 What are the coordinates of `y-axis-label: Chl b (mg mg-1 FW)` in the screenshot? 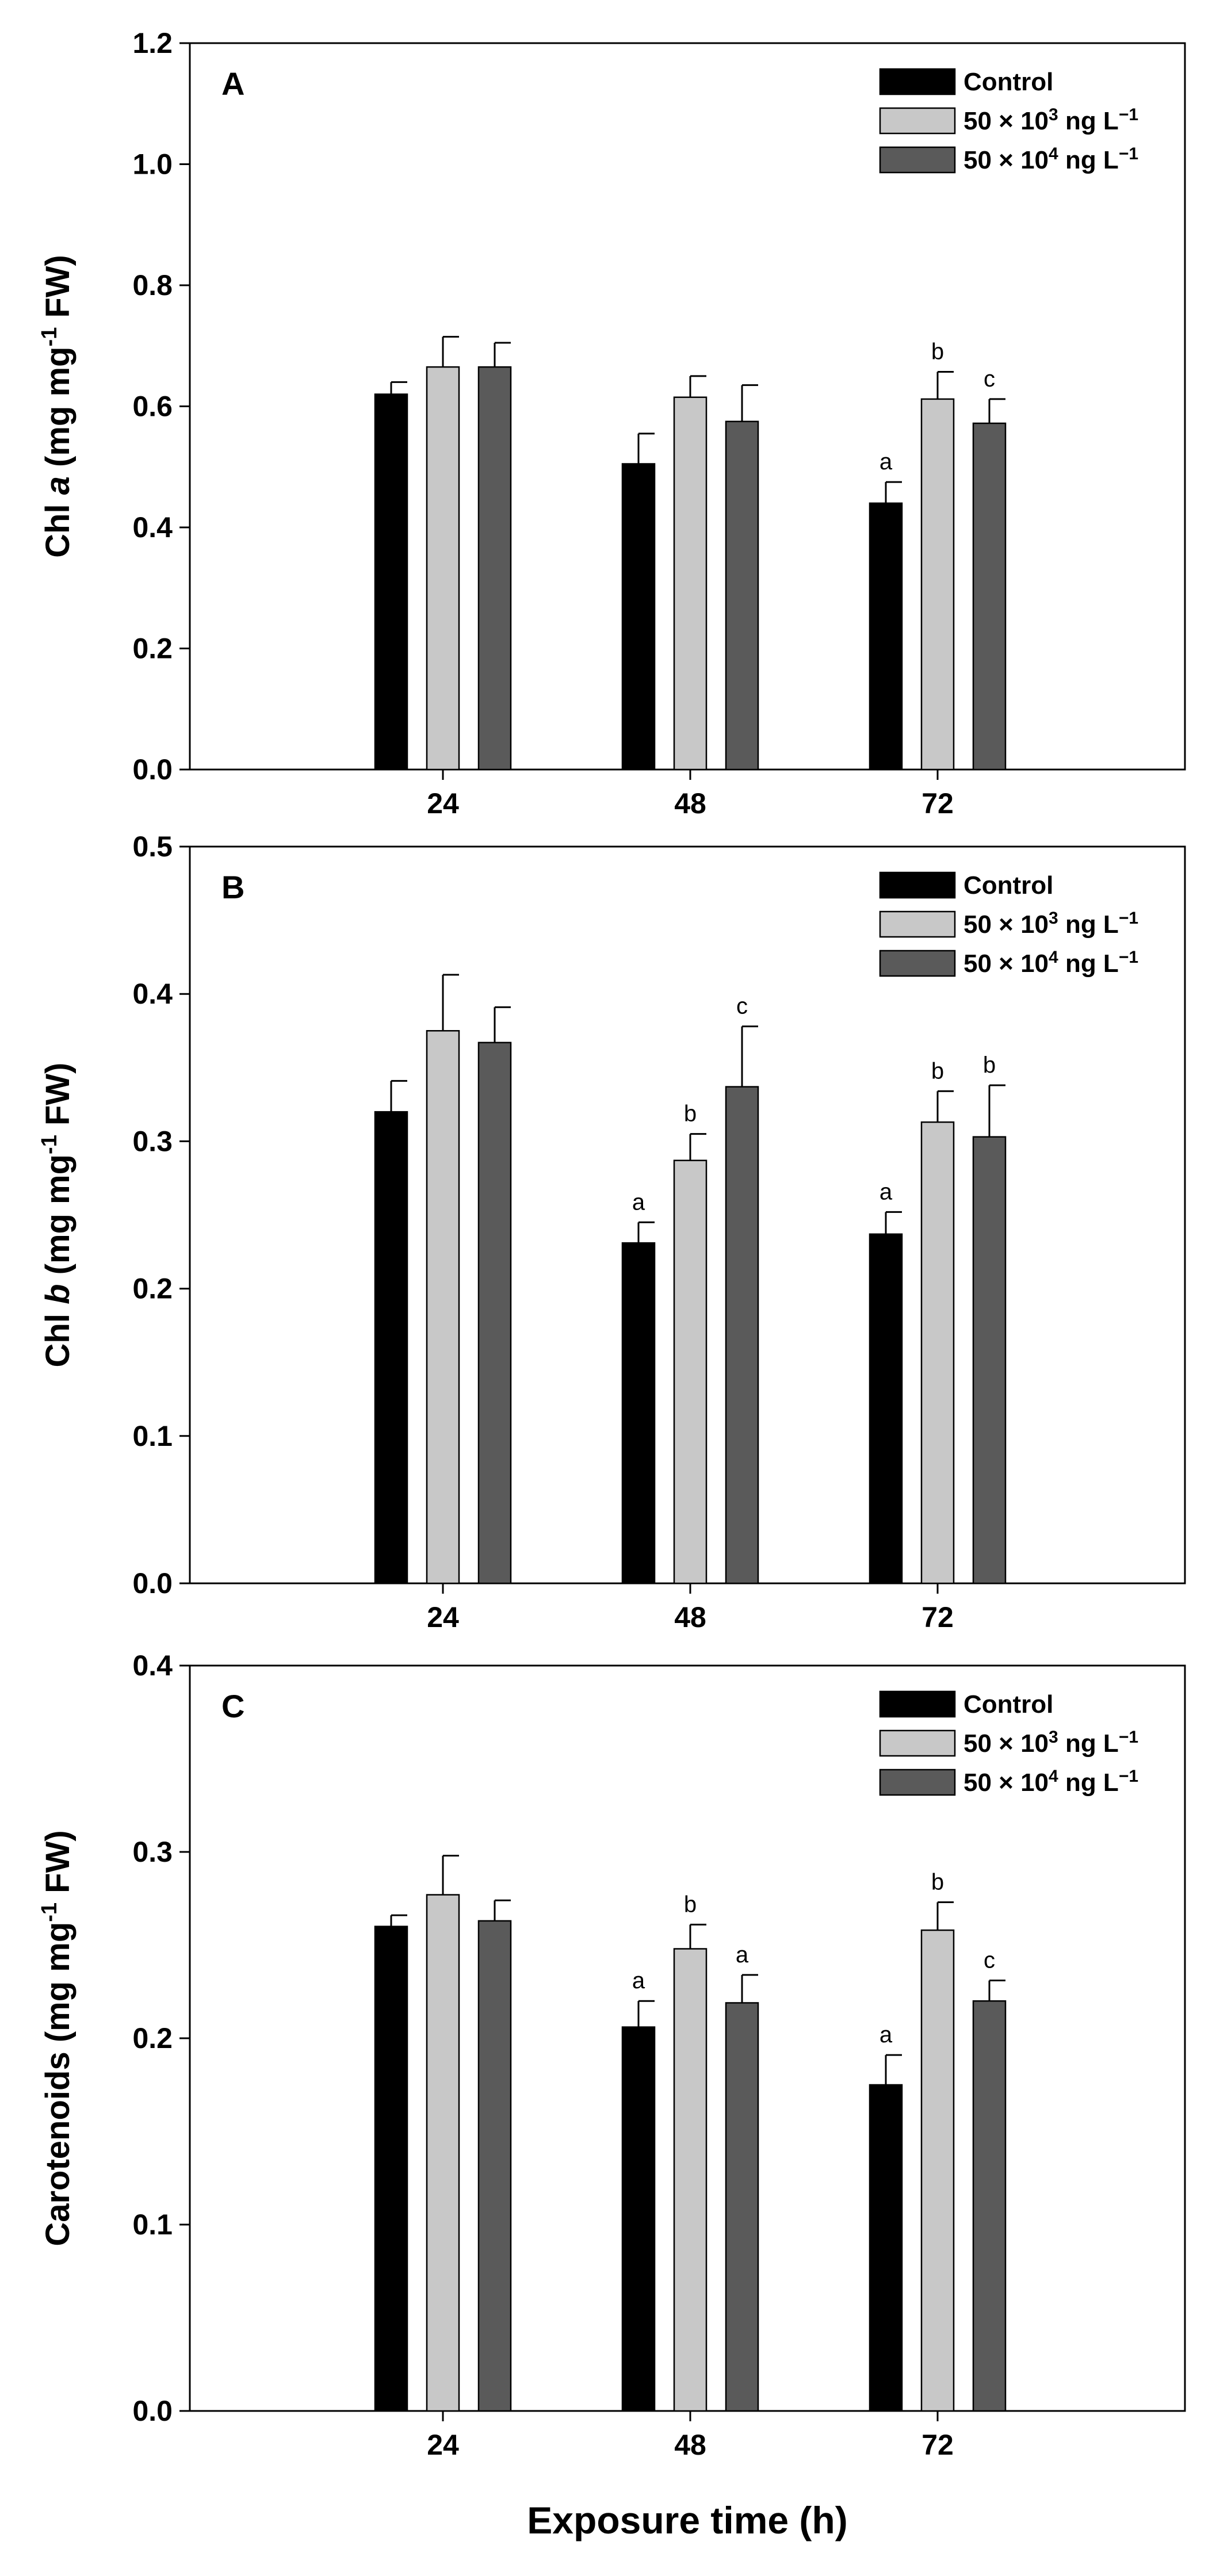 It's located at (57, 1215).